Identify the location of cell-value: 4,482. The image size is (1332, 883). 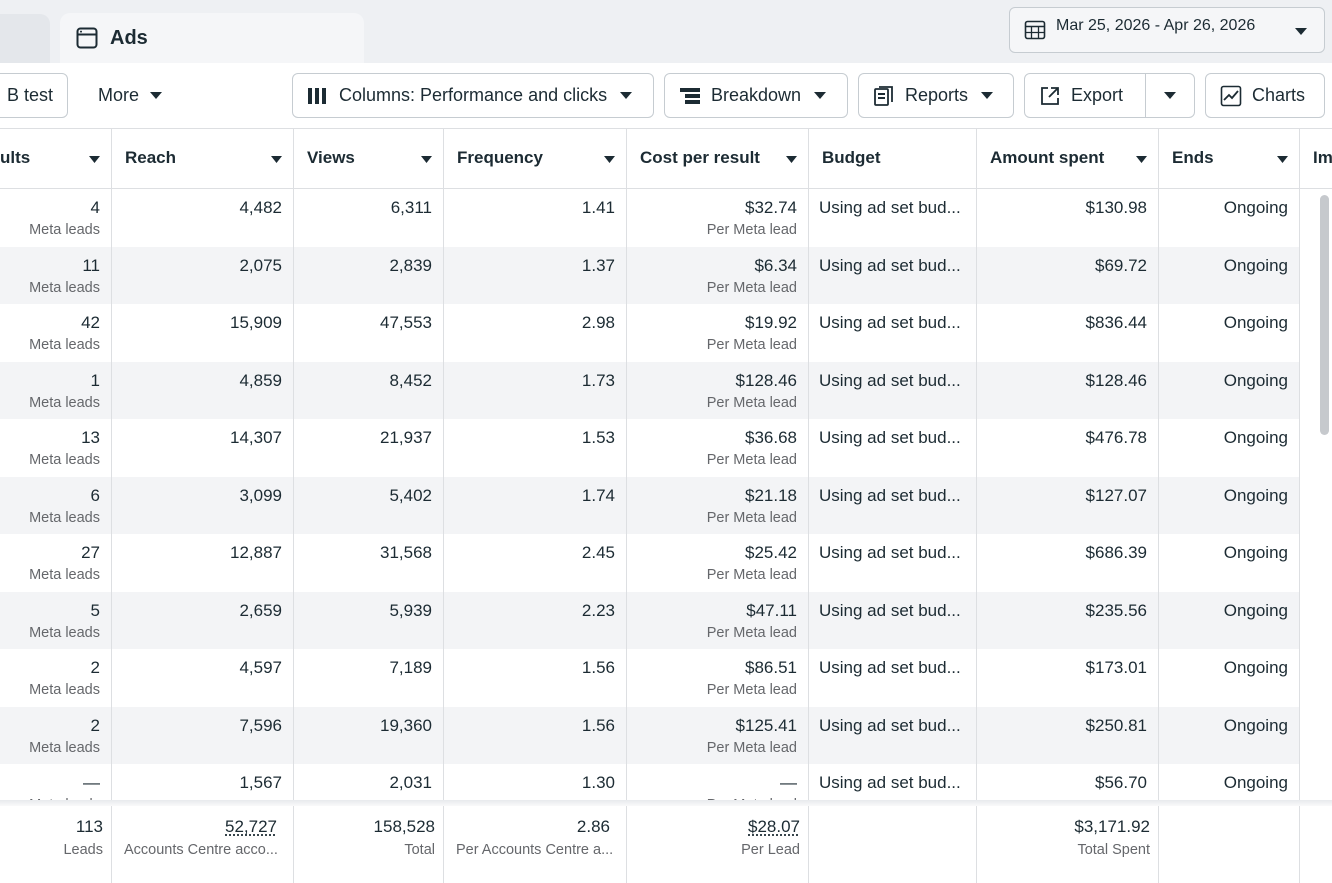
(260, 207).